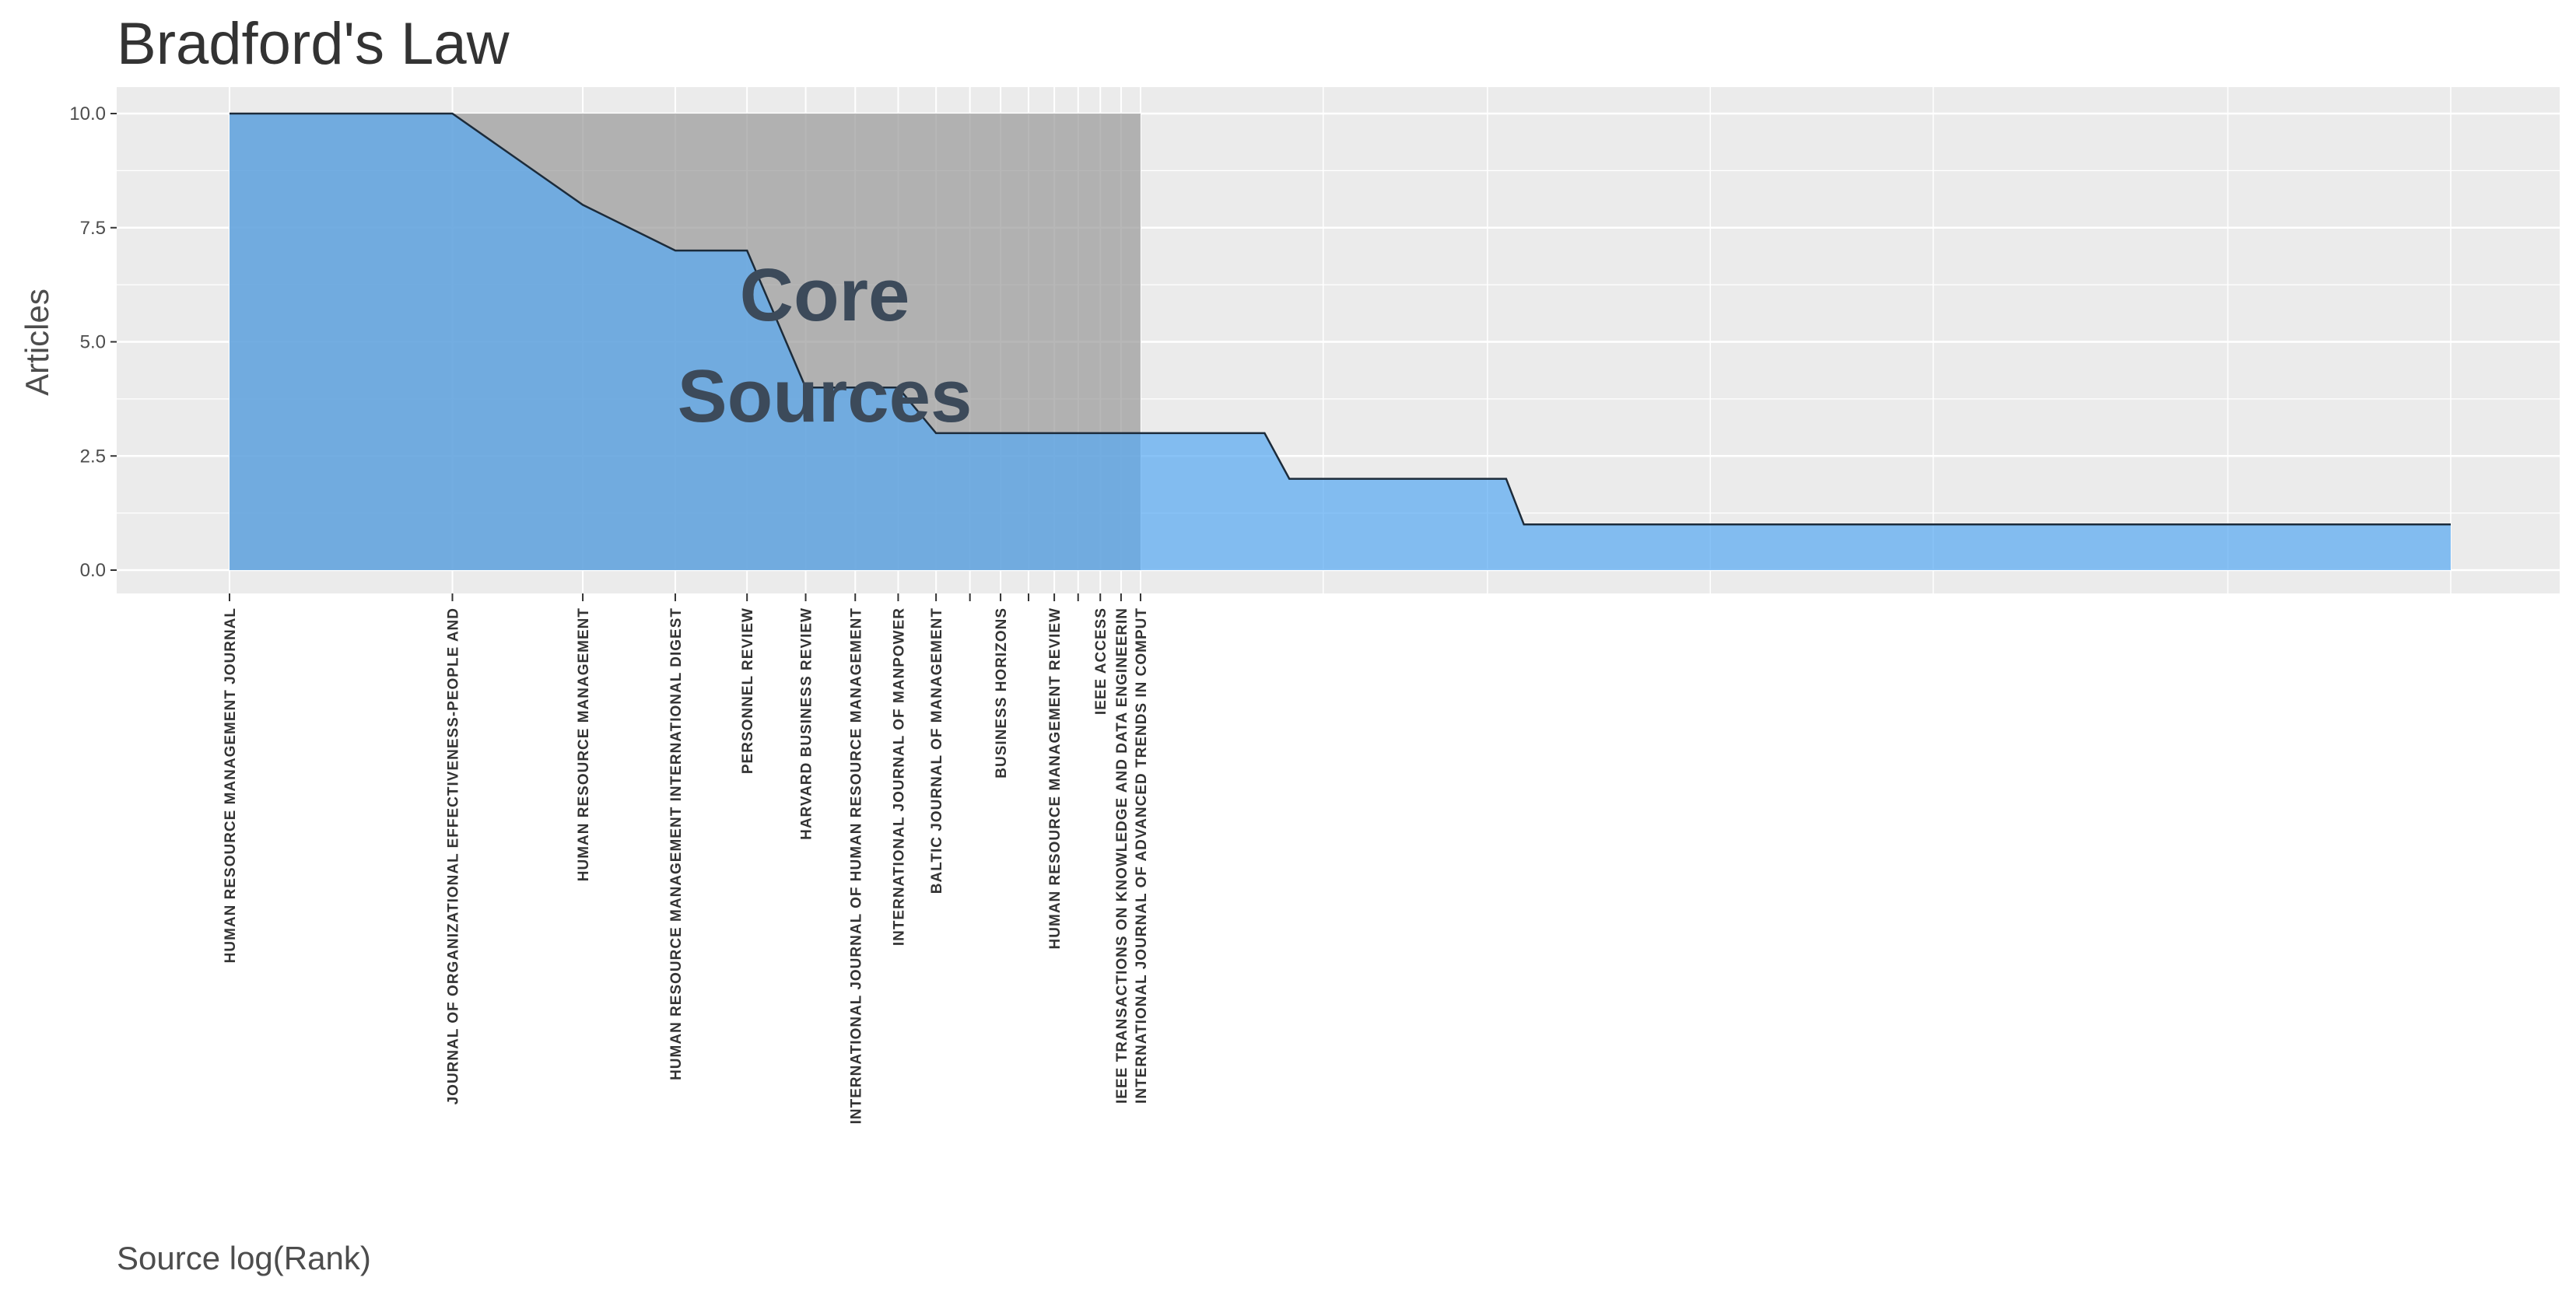  Describe the element at coordinates (899, 776) in the screenshot. I see `x-tick-label: INTERNATIONAL JOURNAL OF MANPOWER` at that location.